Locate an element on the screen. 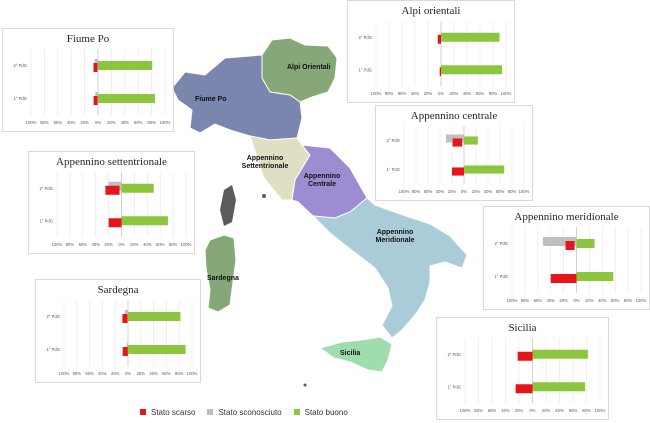  map-label-appennino-settentrionale-2: Settentrionale is located at coordinates (265, 166).